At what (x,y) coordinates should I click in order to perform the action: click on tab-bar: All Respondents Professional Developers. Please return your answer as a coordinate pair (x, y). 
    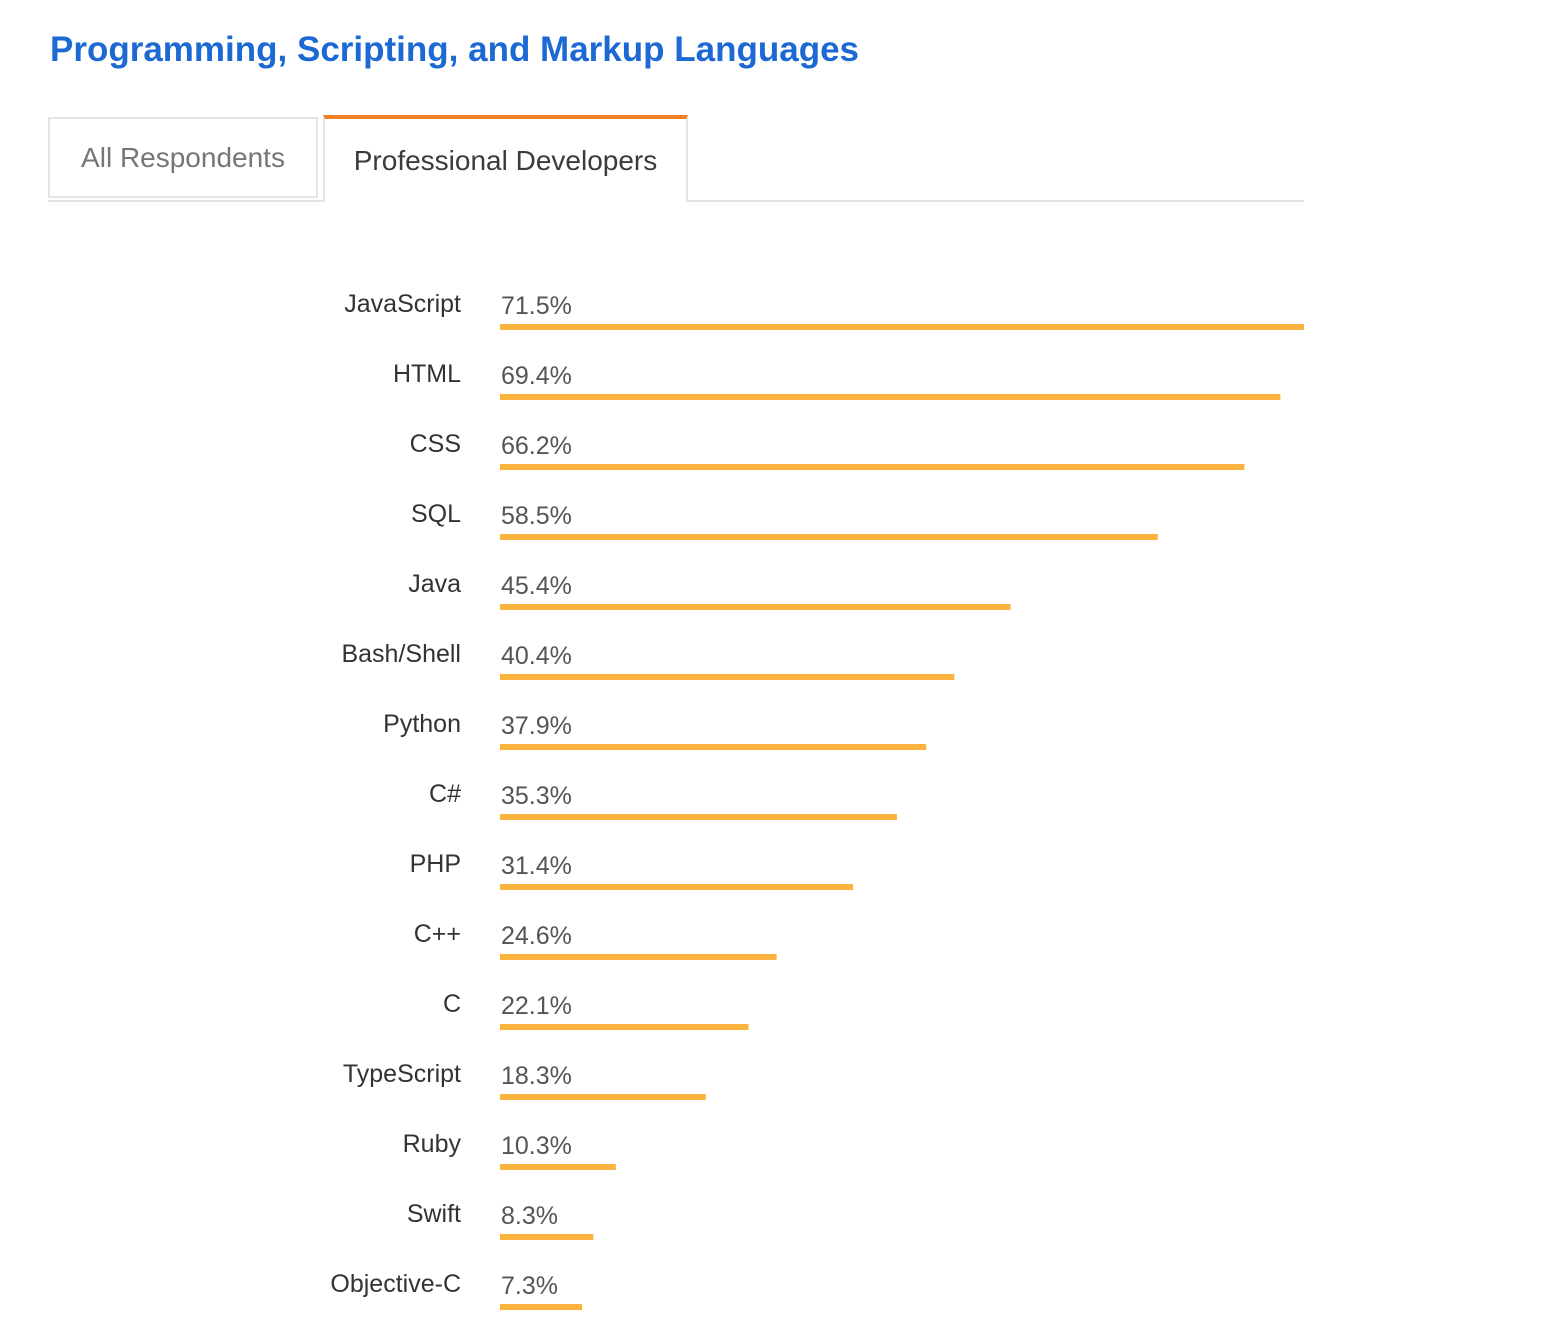
    Looking at the image, I should click on (676, 158).